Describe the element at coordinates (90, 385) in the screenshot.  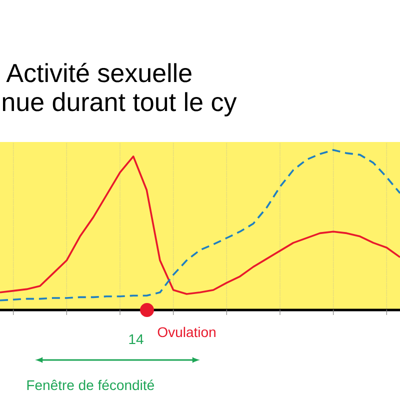
I see `text: Fenêtre de fécondité` at that location.